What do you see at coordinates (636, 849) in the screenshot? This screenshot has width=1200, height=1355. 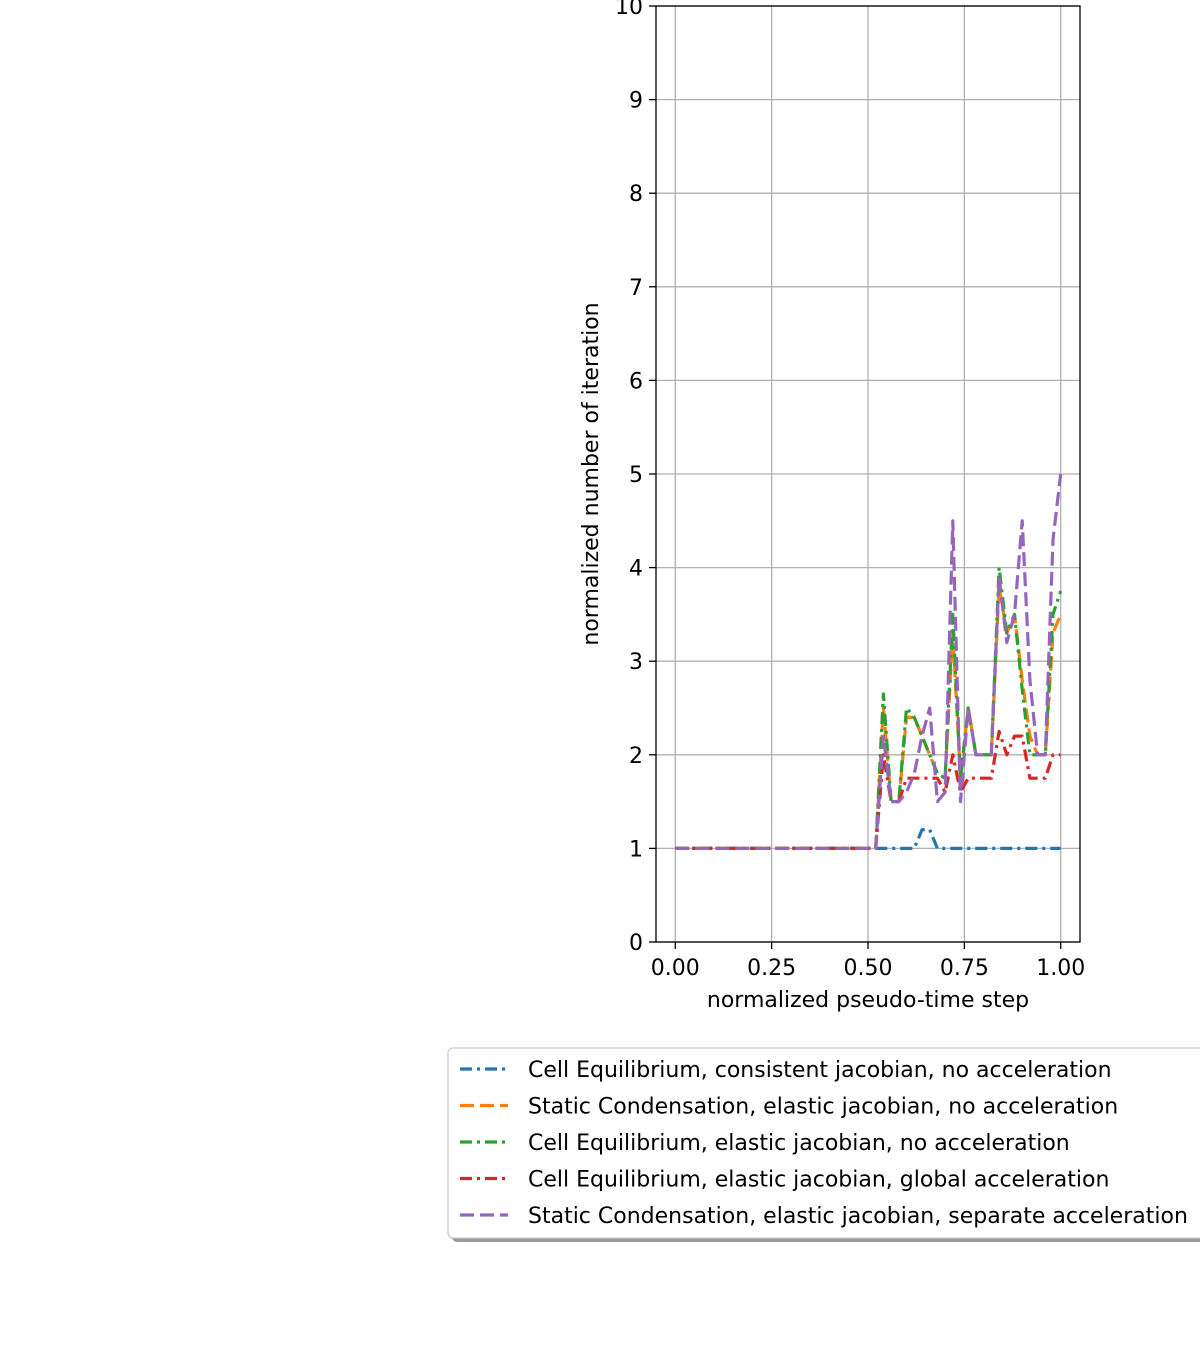 I see `y-tick-label: 1` at bounding box center [636, 849].